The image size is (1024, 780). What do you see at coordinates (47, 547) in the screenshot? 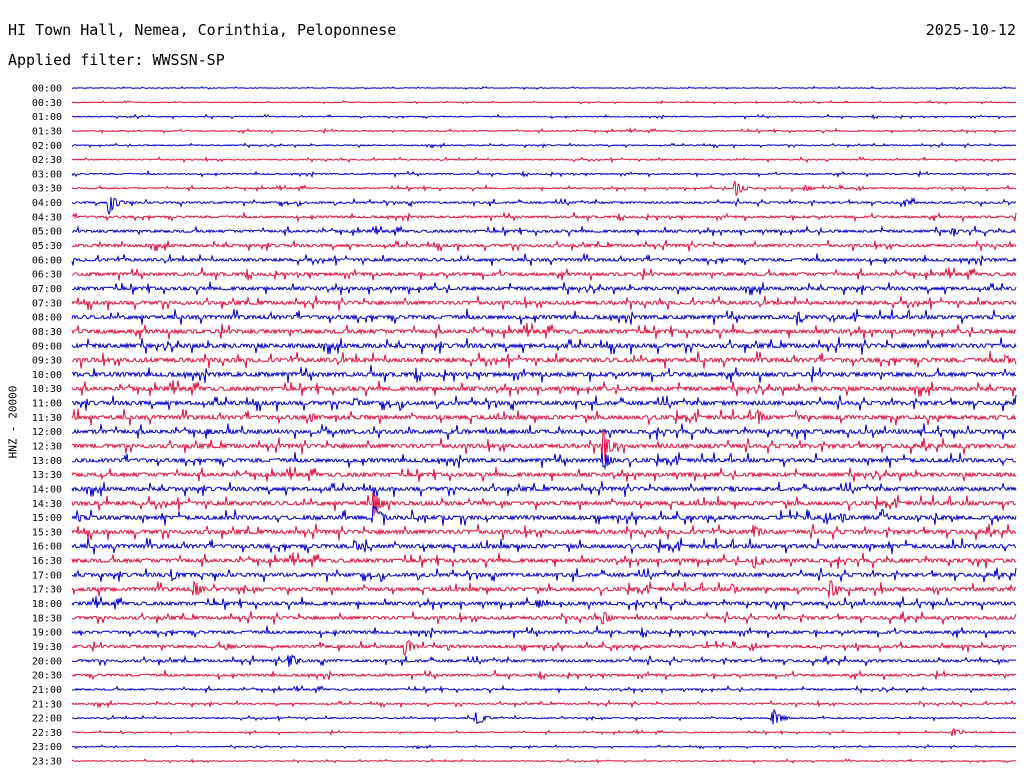
I see `row-time-label: 16:00` at bounding box center [47, 547].